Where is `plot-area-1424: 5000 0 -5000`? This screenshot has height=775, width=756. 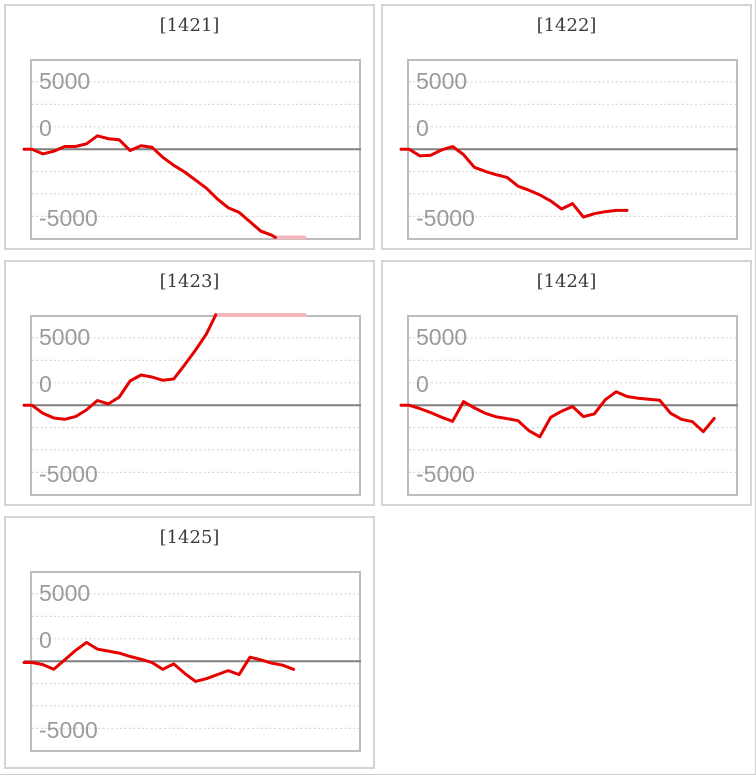 plot-area-1424: 5000 0 -5000 is located at coordinates (568, 405).